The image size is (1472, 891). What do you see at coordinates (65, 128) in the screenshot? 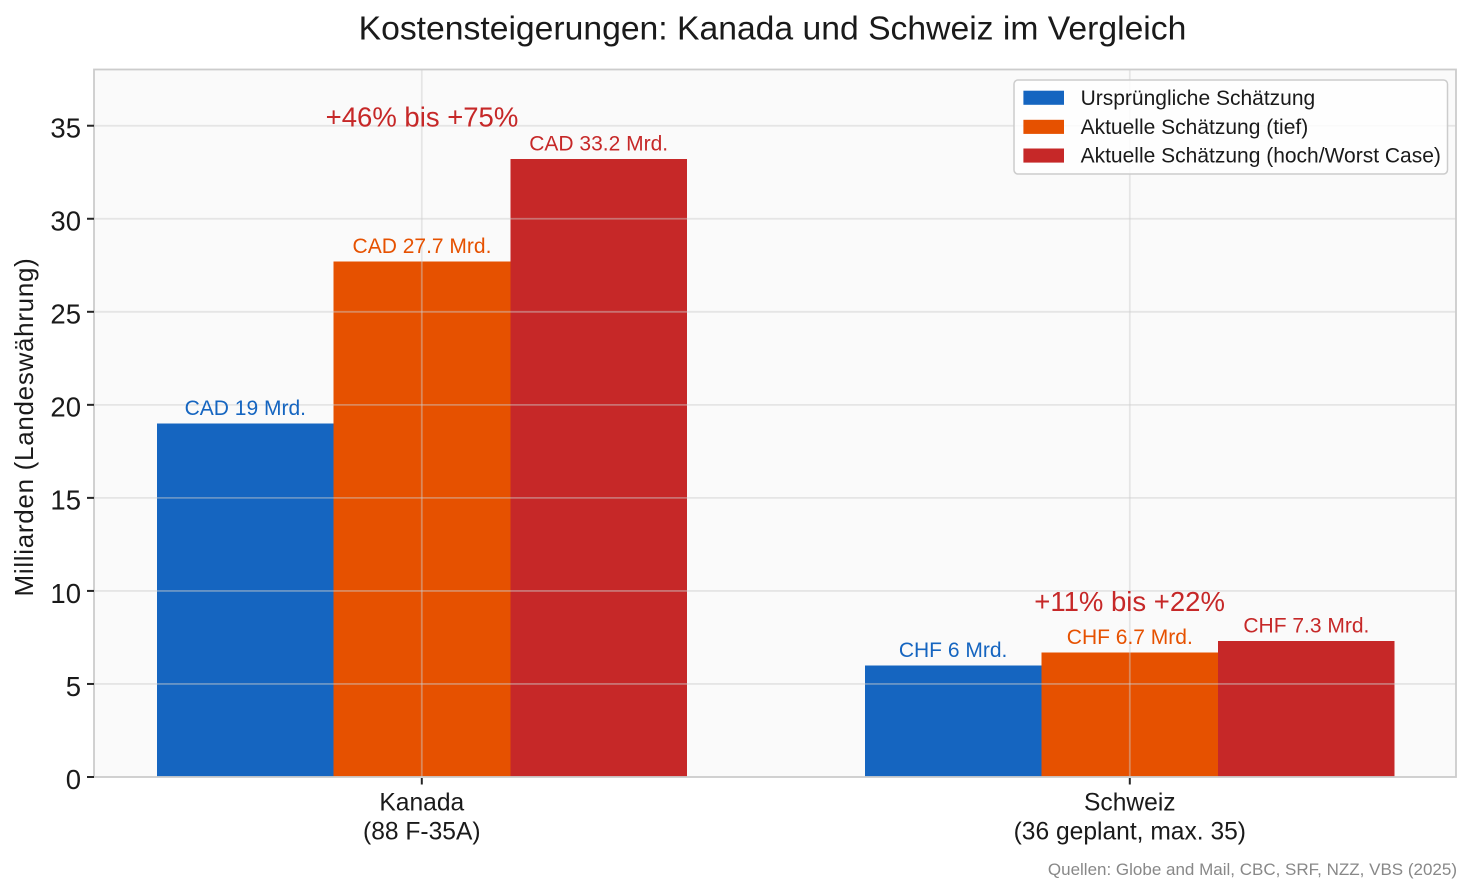
I see `svg-text: 35` at bounding box center [65, 128].